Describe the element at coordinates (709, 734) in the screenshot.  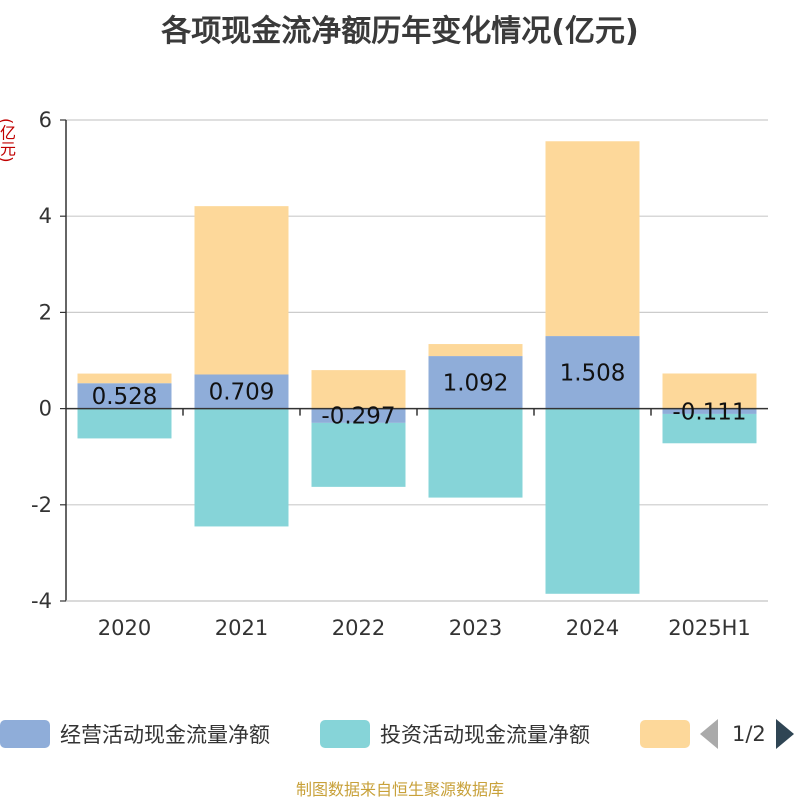
I see `legend-prev-arrow-icon` at that location.